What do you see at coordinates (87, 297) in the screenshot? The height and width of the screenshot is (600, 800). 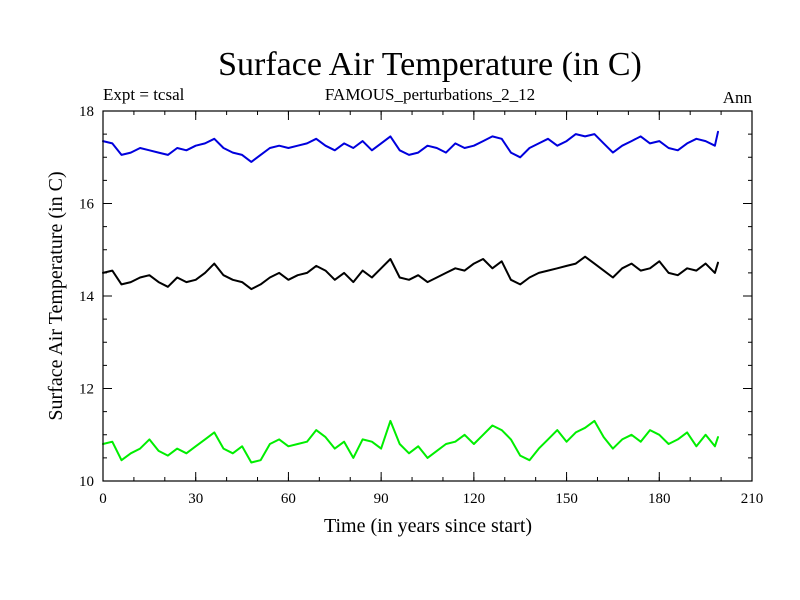 I see `y-tick-label: 14` at bounding box center [87, 297].